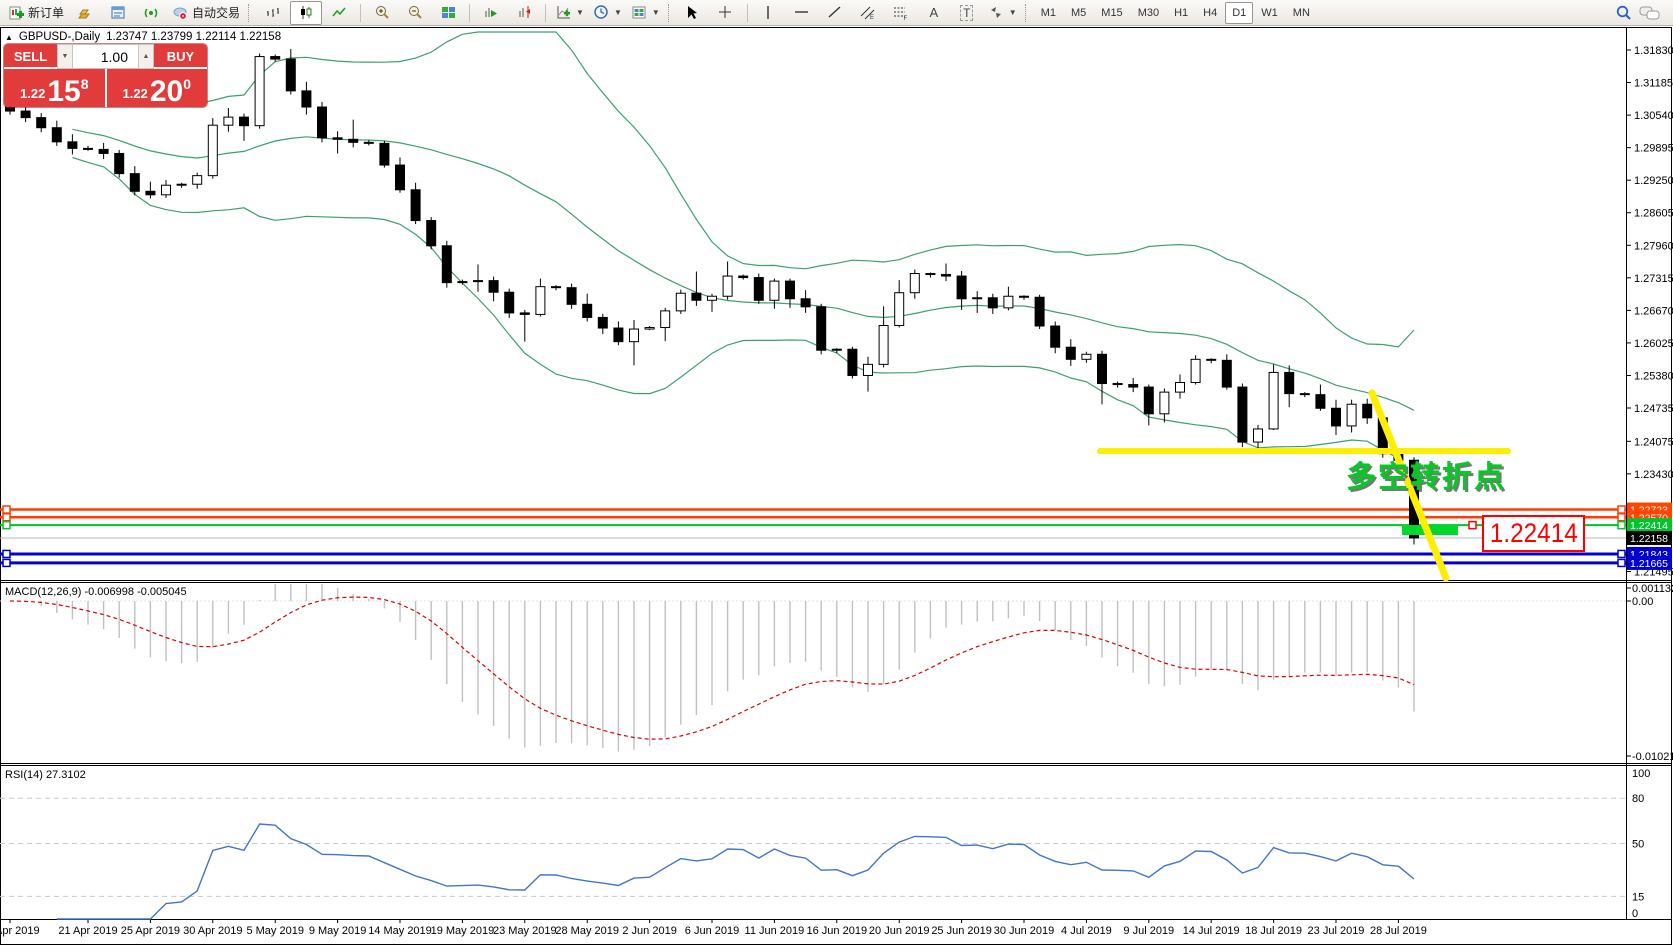 This screenshot has width=1673, height=946. I want to click on gold-ingots-icon, so click(83, 14).